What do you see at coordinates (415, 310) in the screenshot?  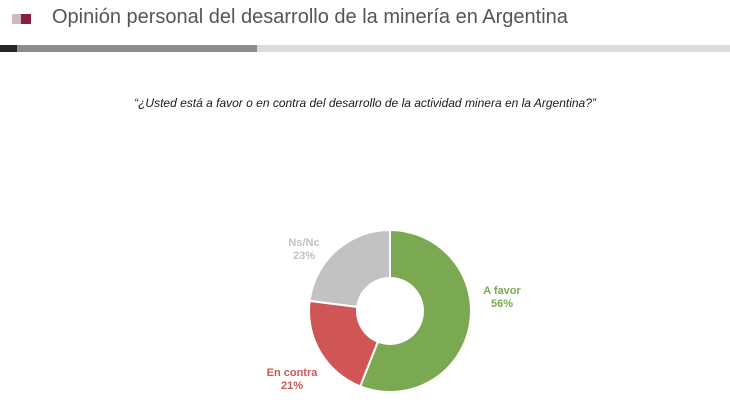 I see `slice-a-favor` at bounding box center [415, 310].